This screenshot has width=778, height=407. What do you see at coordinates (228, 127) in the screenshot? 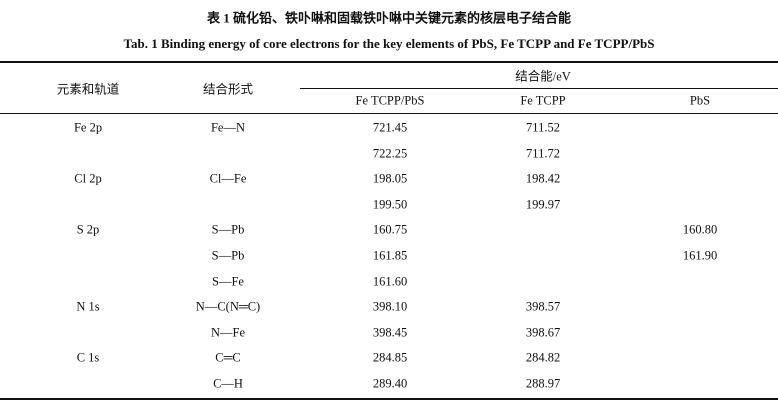
I see `table-cell: Fe—N` at bounding box center [228, 127].